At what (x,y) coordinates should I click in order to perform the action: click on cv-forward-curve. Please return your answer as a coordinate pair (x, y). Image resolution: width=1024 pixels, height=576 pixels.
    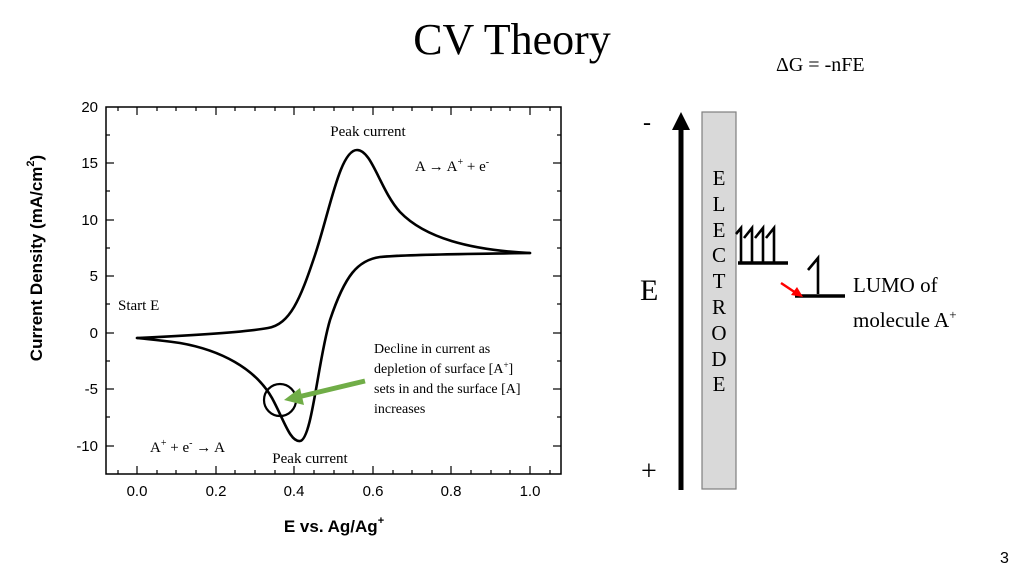
    Looking at the image, I should click on (333, 244).